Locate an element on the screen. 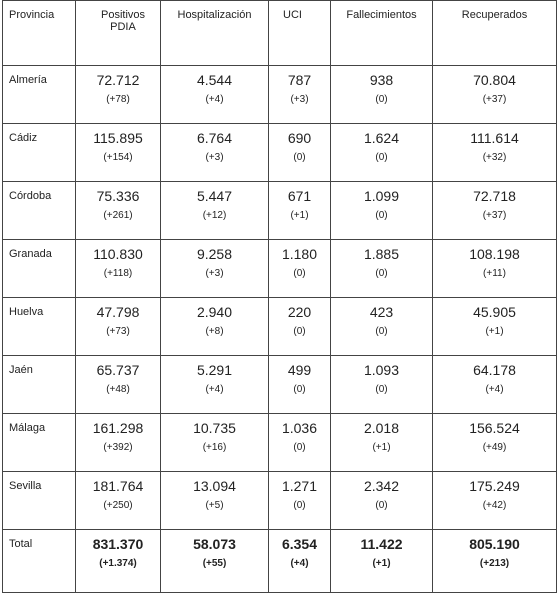 The height and width of the screenshot is (593, 559). fallecimientos-value: 938 is located at coordinates (381, 80).